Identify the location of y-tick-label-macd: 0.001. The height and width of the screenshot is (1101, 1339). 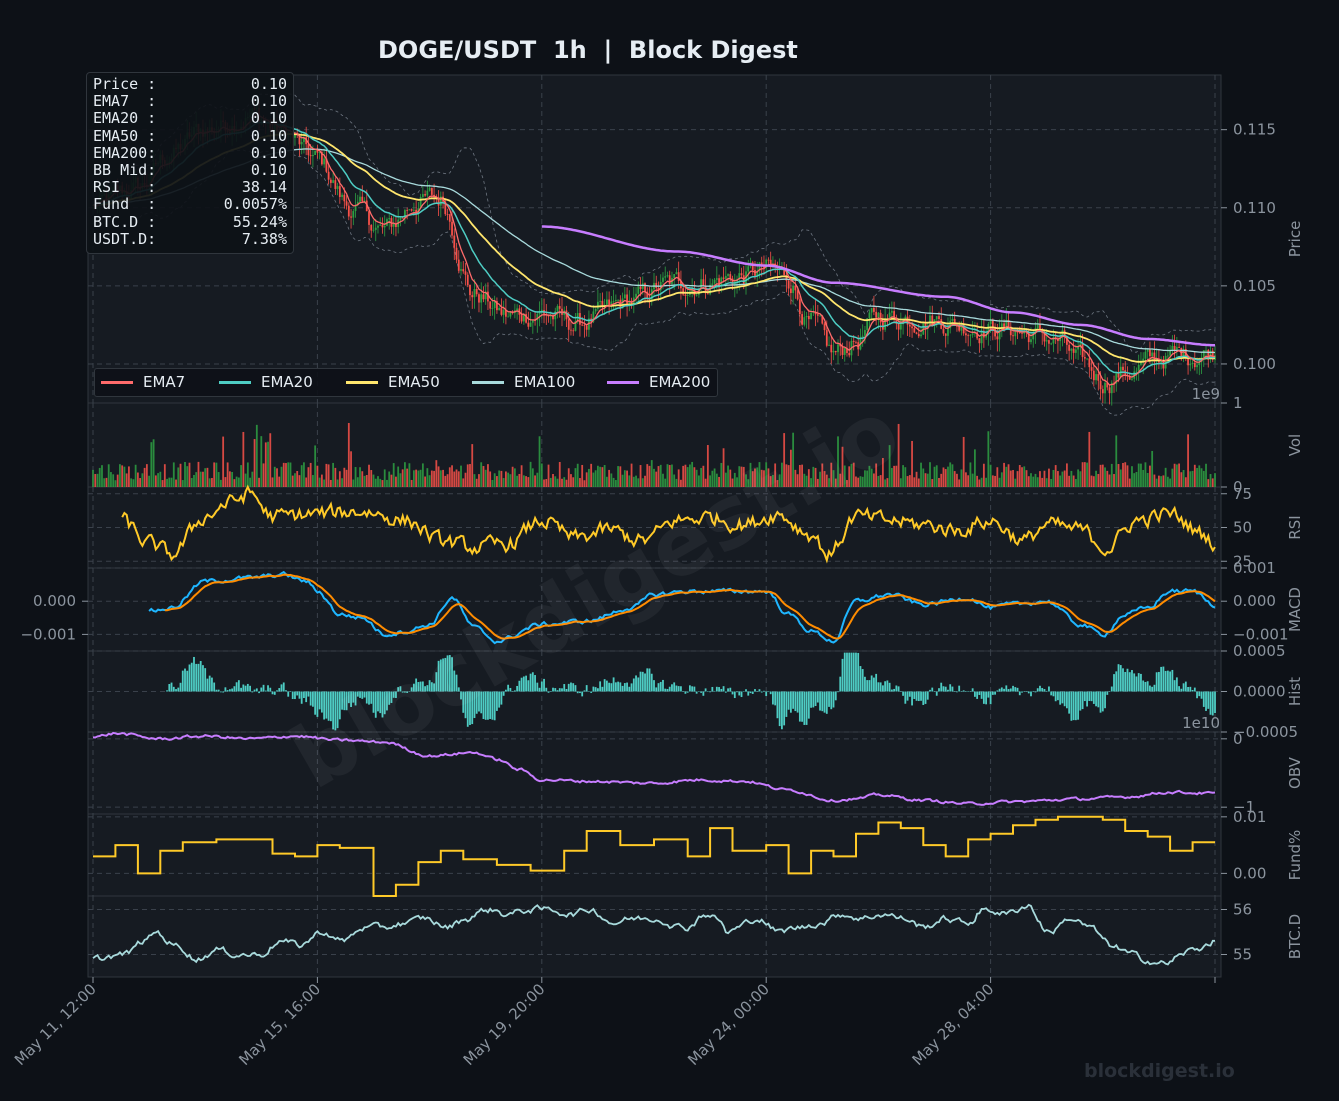
(1254, 568).